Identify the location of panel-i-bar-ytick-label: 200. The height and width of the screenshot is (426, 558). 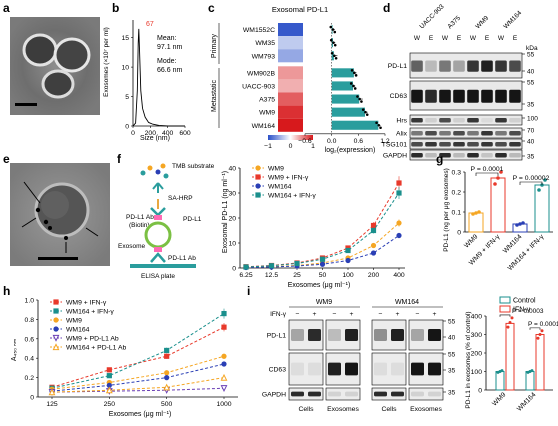
(477, 354).